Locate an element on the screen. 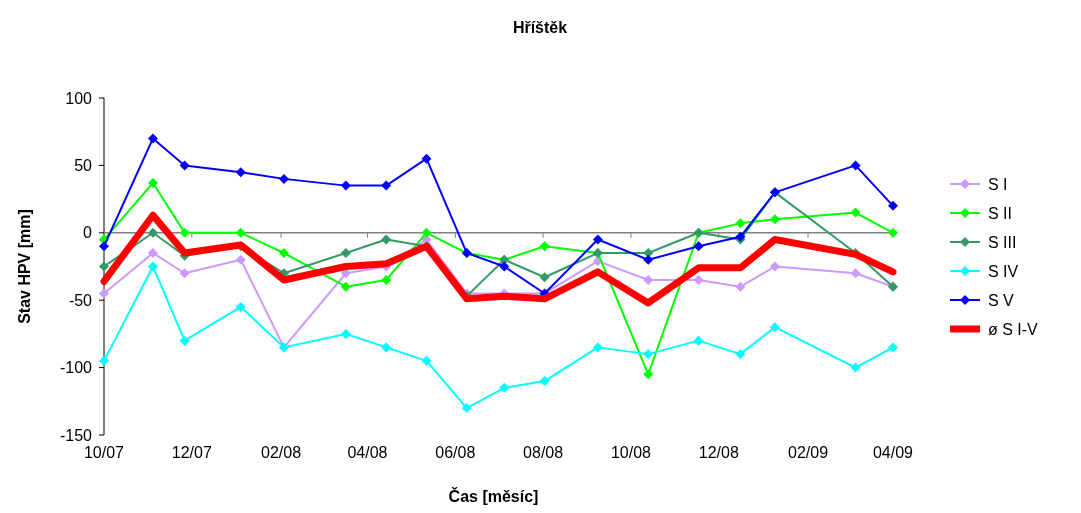 This screenshot has width=1081, height=513. y-axis-title: Stav HPV [mm] is located at coordinates (24, 266).